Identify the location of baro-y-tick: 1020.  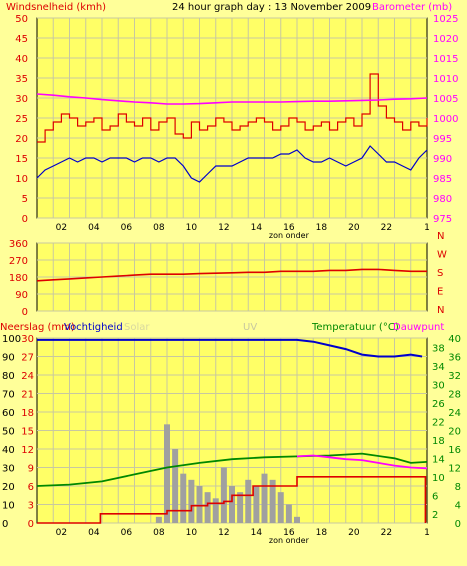
(445, 39).